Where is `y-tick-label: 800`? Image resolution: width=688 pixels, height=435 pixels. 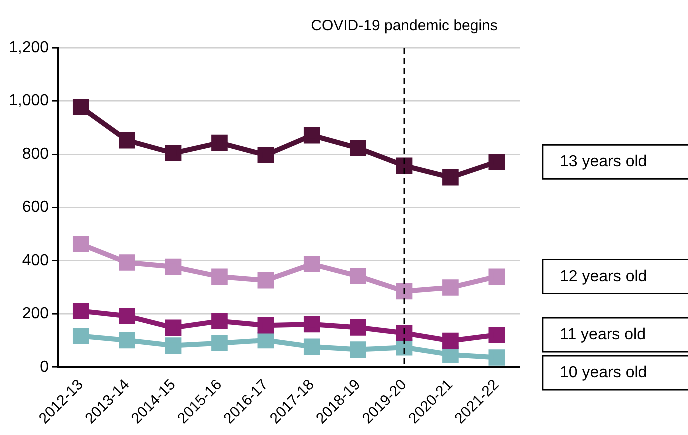
y-tick-label: 800 is located at coordinates (36, 154).